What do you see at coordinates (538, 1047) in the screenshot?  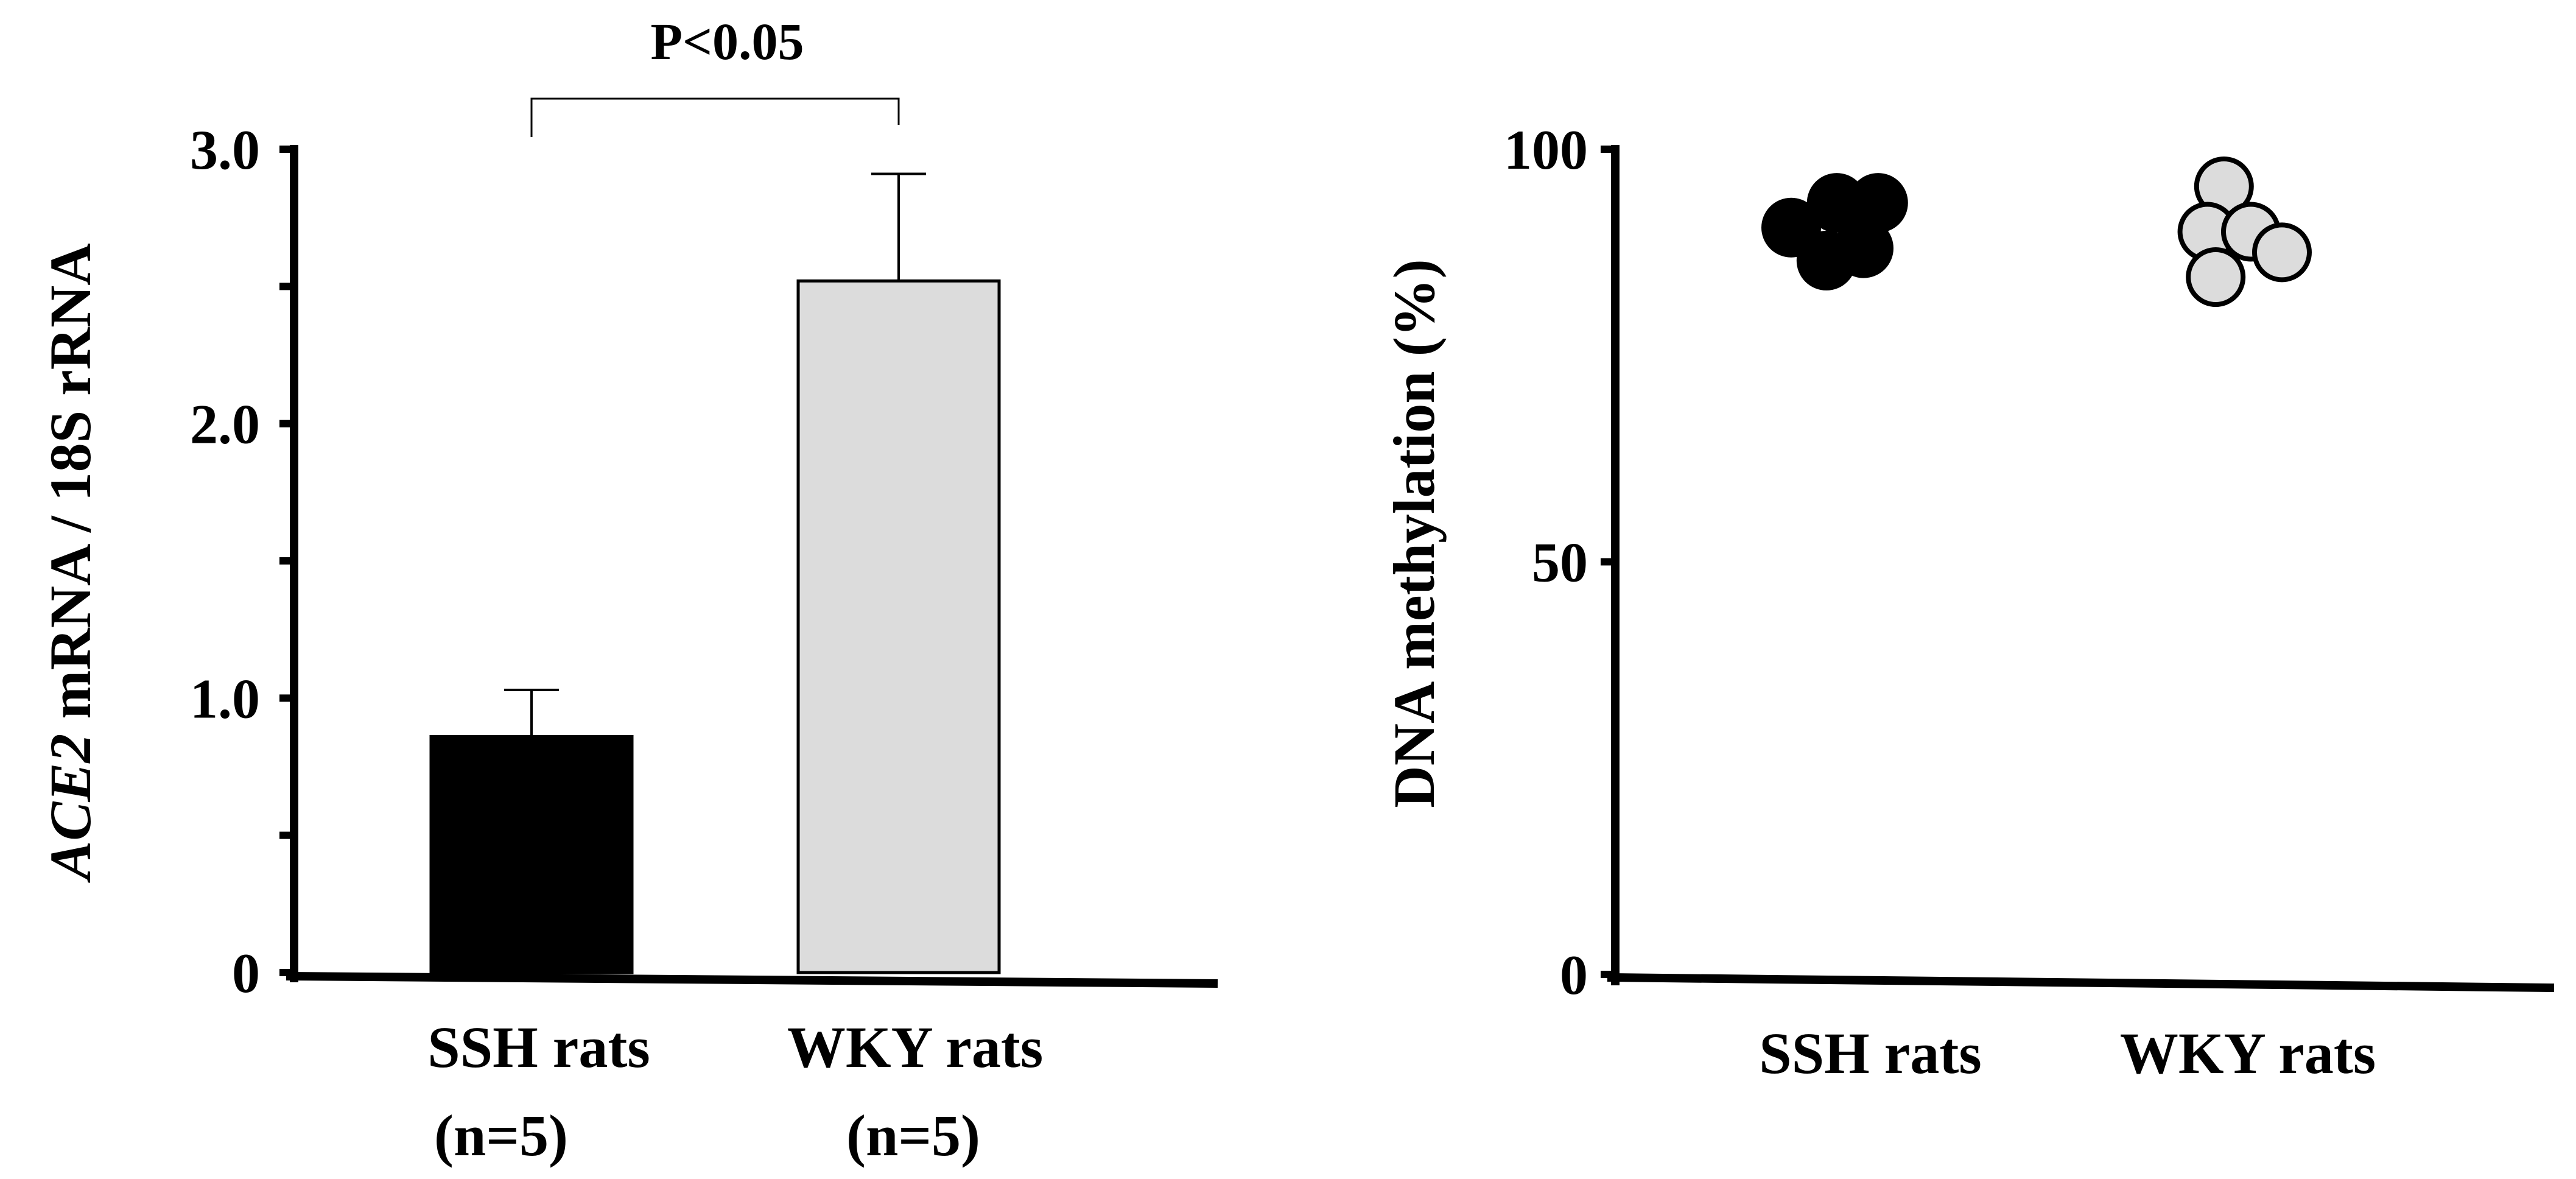 I see `bar-category-label-ssh: SSH rats` at bounding box center [538, 1047].